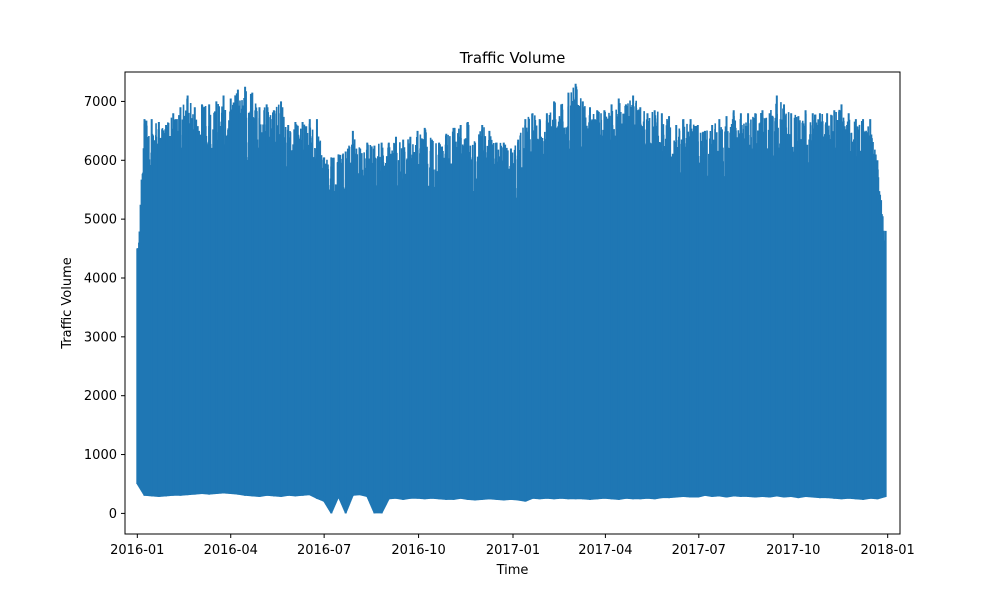 The height and width of the screenshot is (600, 1000). I want to click on x-tick-label: 2016-04, so click(231, 550).